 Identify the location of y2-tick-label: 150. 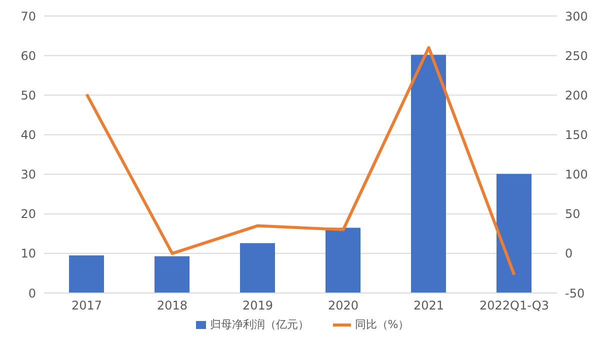
(576, 135).